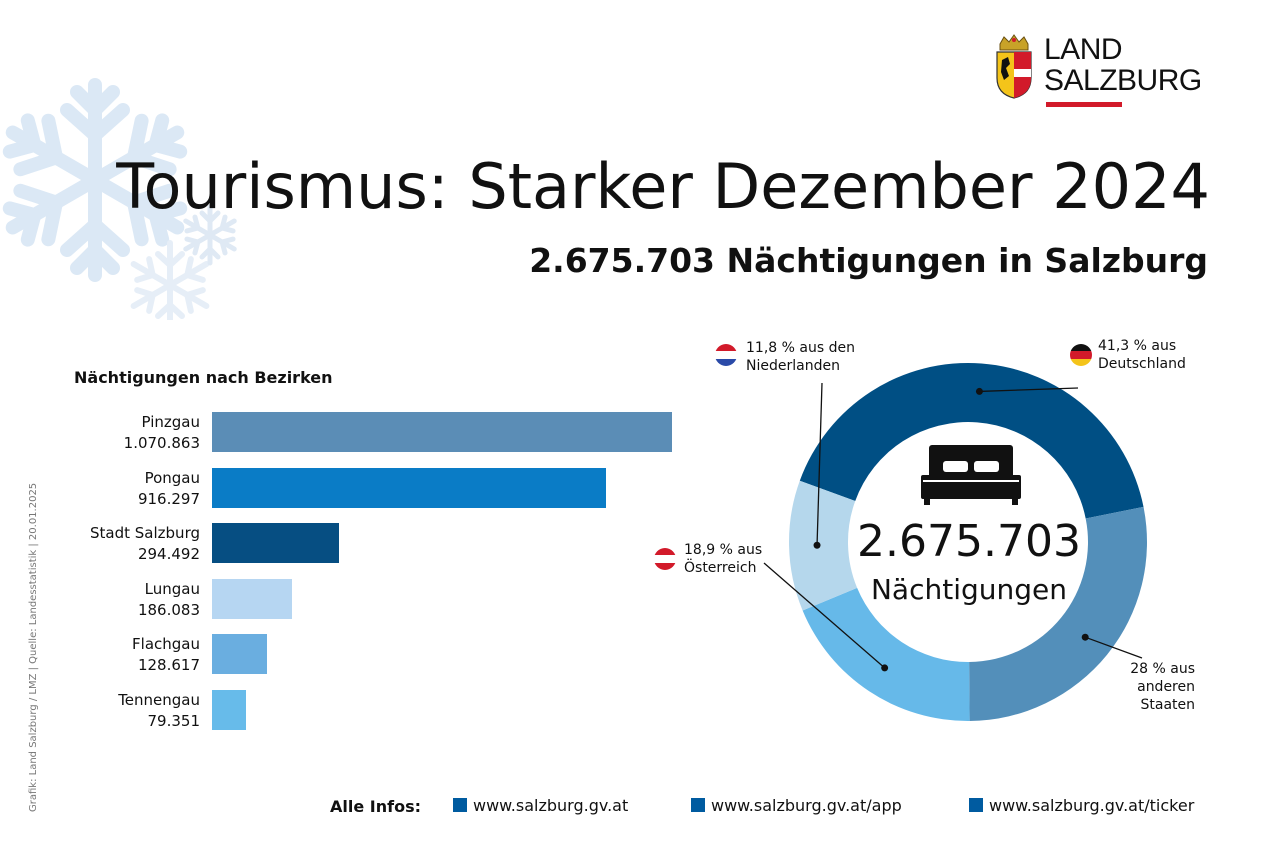  I want to click on bar-label: Pongau 916.297, so click(105, 489).